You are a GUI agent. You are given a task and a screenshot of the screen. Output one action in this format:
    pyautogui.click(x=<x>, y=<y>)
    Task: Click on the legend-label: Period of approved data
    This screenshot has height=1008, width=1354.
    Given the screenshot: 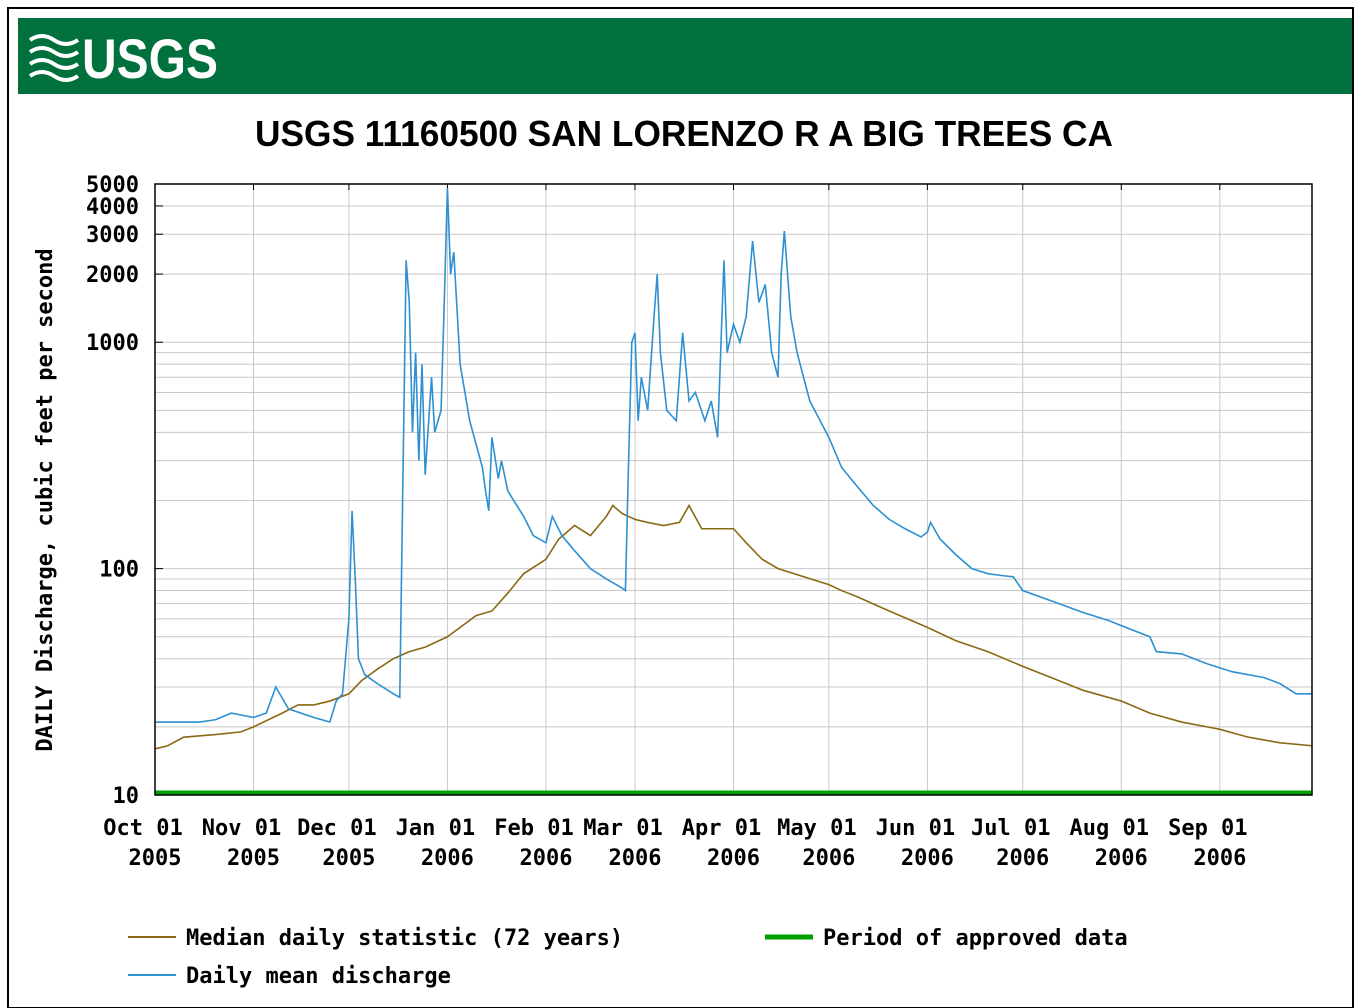 What is the action you would take?
    pyautogui.click(x=975, y=938)
    